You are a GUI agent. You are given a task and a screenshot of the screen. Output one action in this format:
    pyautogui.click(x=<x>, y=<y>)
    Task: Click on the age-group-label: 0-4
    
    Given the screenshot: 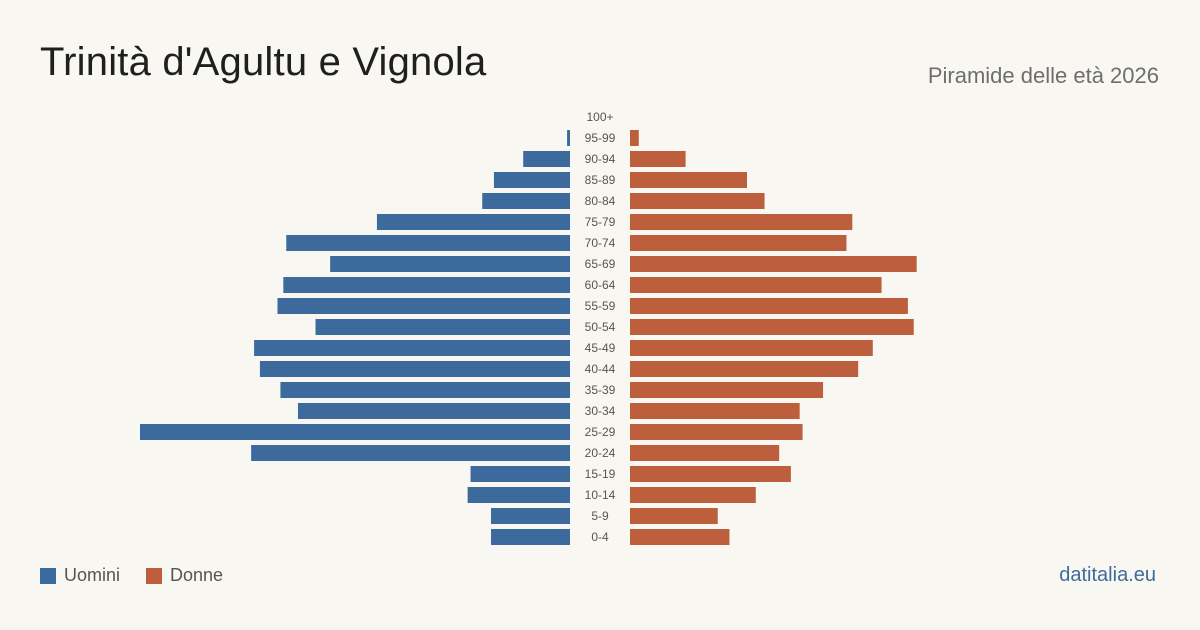 What is the action you would take?
    pyautogui.click(x=600, y=537)
    